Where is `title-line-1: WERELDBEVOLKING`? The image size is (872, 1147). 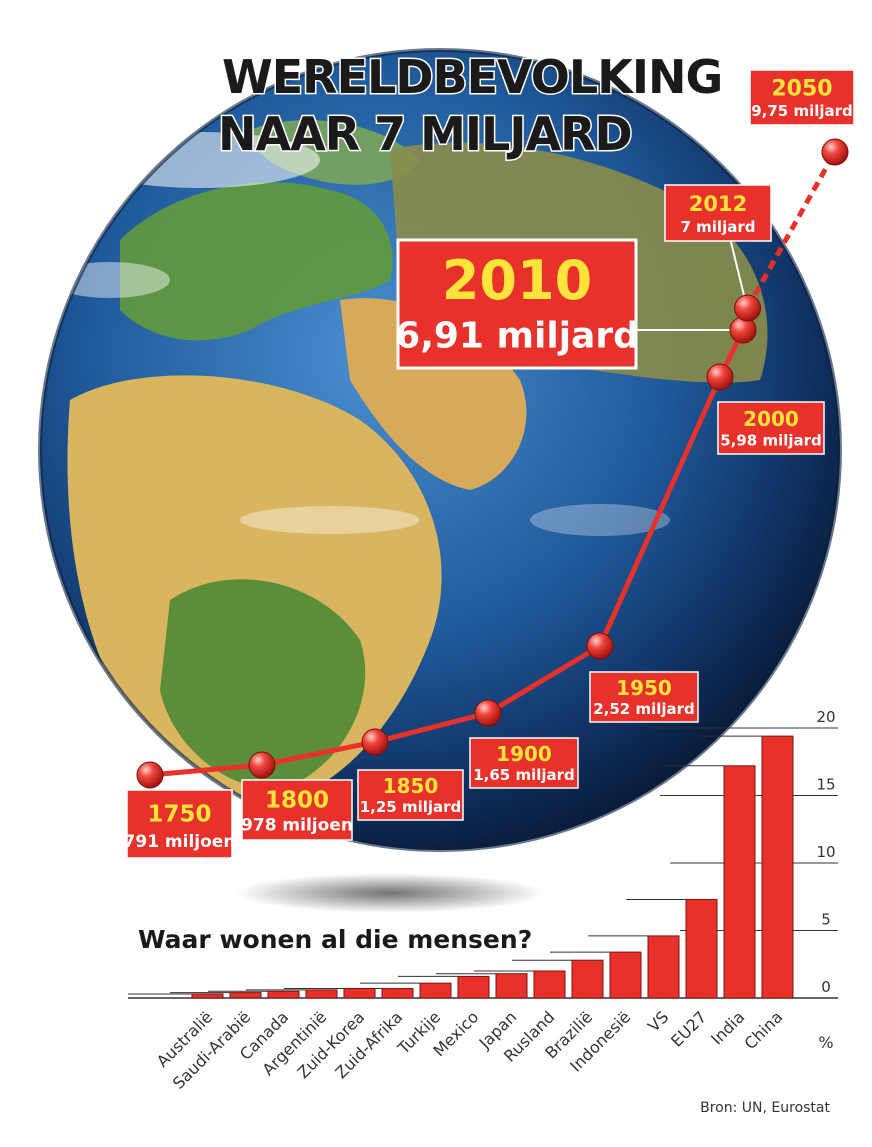 title-line-1: WERELDBEVOLKING is located at coordinates (472, 77).